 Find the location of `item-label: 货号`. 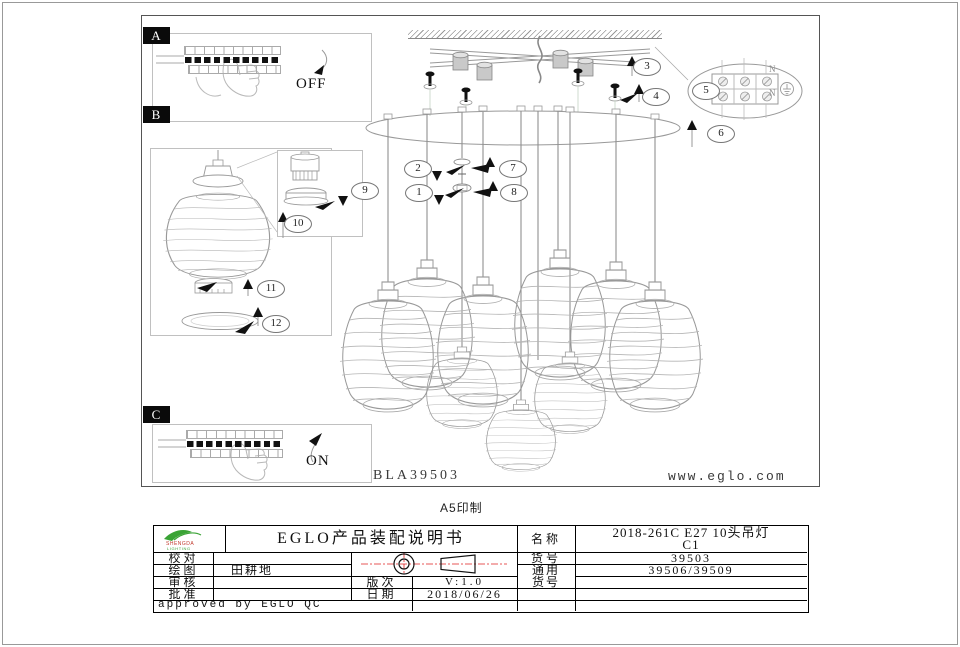

item-label: 货号 is located at coordinates (546, 558).